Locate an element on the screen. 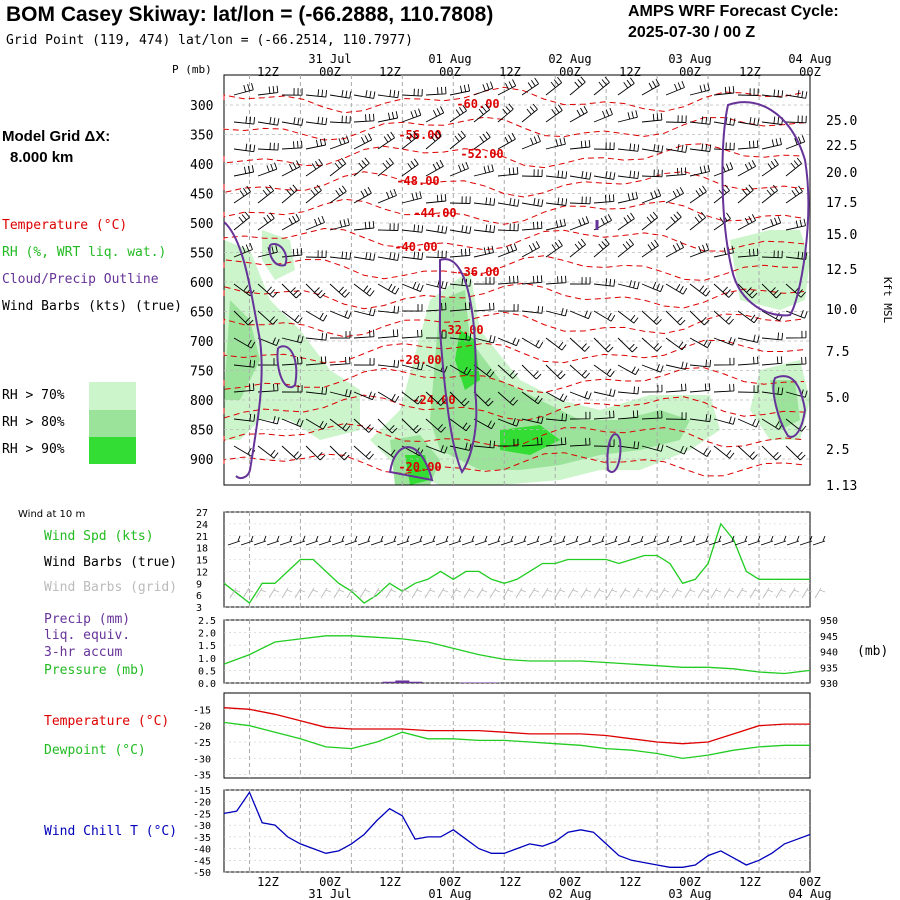  temp-tick-label: -35 is located at coordinates (202, 776).